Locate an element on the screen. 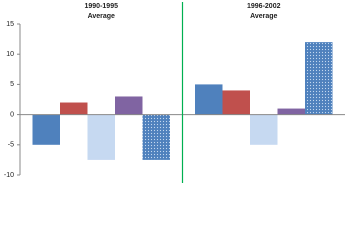  y-tick-label: 5 is located at coordinates (12, 84).